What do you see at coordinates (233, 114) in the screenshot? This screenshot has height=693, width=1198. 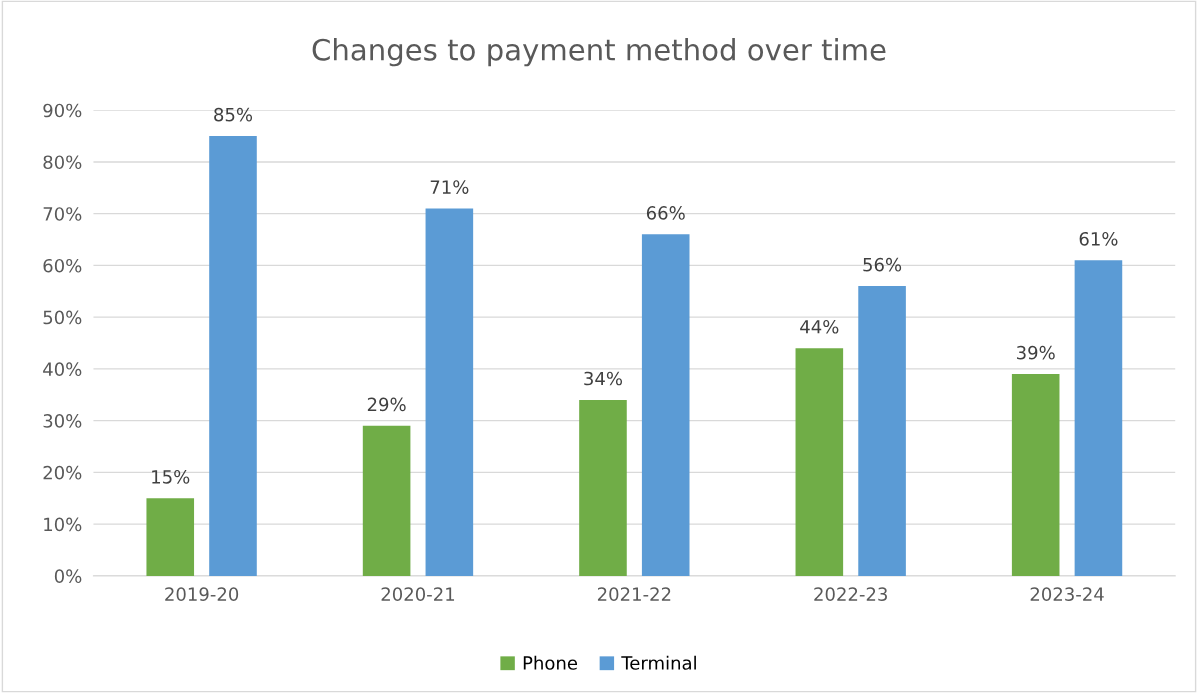 I see `data-label: 85%` at bounding box center [233, 114].